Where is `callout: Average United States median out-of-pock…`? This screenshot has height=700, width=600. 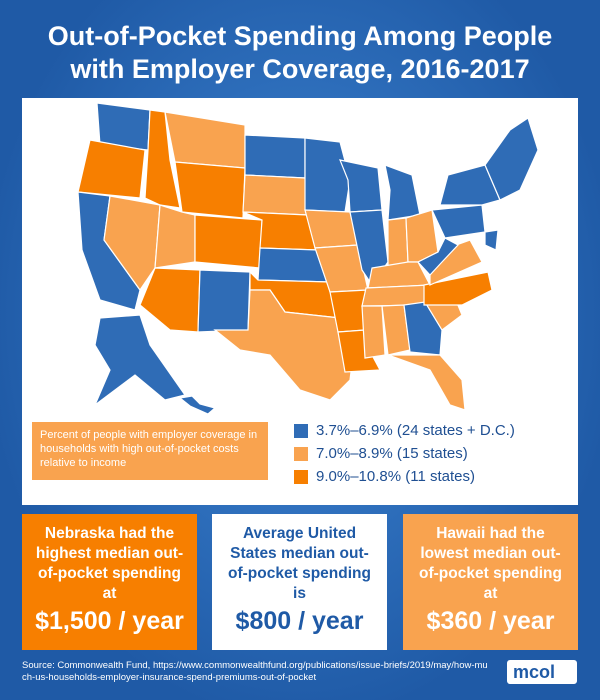 callout: Average United States median out-of-pock… is located at coordinates (299, 582).